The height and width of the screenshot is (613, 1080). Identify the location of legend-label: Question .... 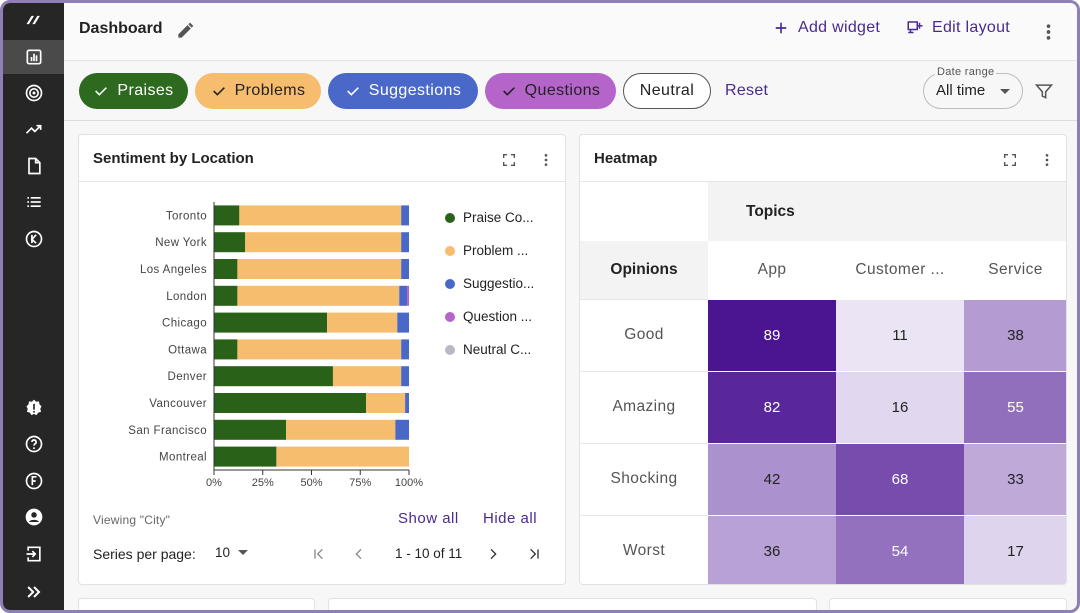
(498, 316).